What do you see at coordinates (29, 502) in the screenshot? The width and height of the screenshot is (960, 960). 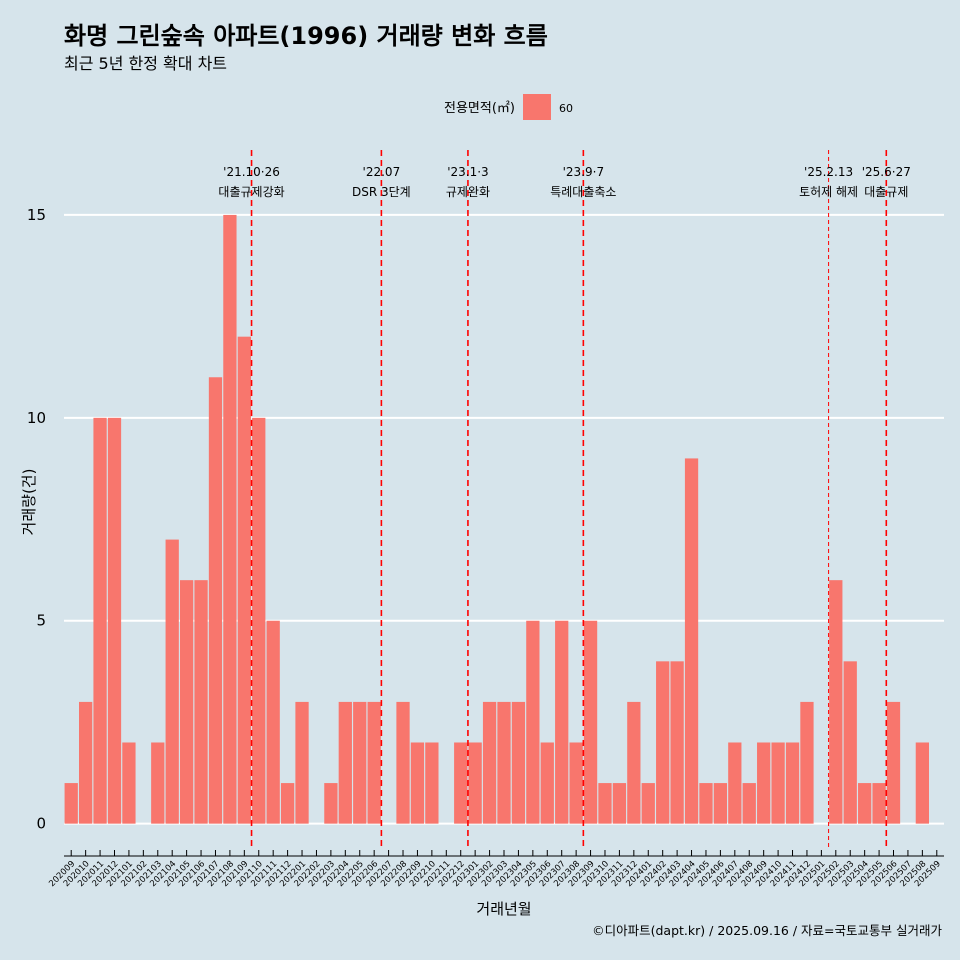 I see `y-axis-title: 거래량(건)` at bounding box center [29, 502].